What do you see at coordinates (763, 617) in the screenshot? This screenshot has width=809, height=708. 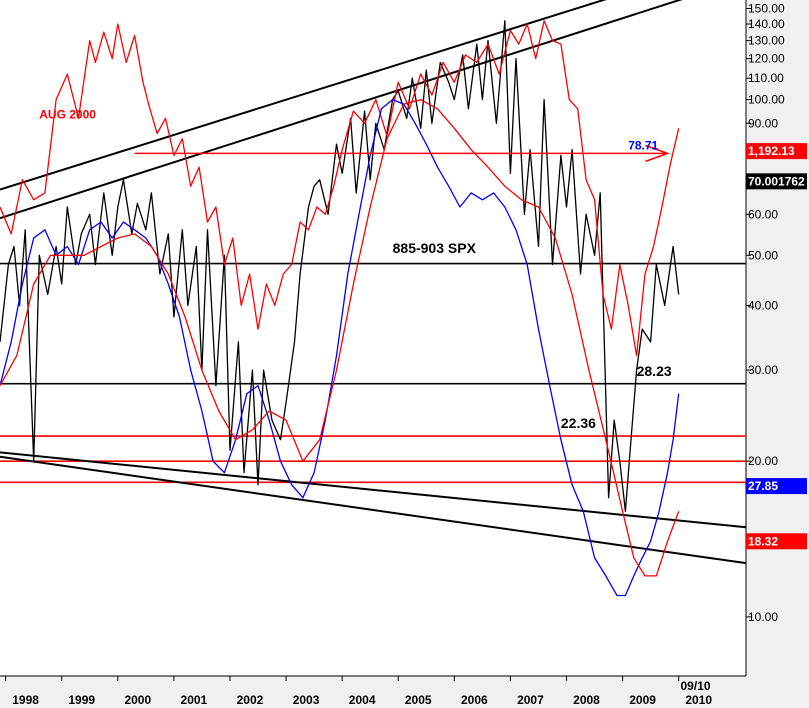 I see `y-tick-label: 10.00` at bounding box center [763, 617].